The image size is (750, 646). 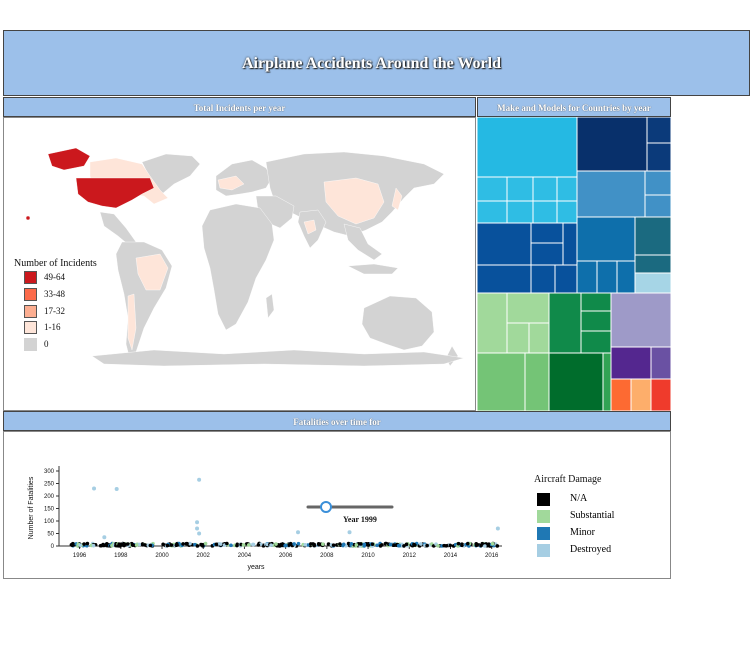 I want to click on treemap-panel, so click(x=574, y=264).